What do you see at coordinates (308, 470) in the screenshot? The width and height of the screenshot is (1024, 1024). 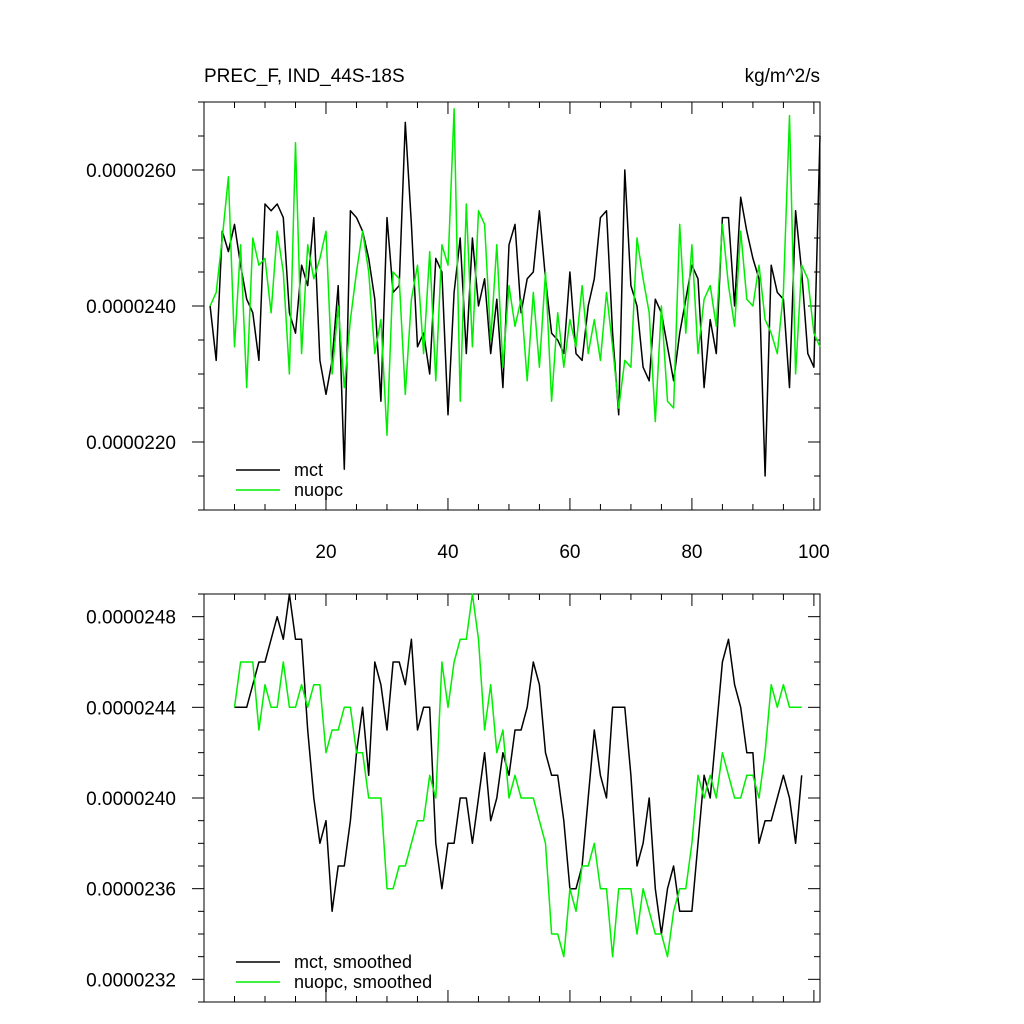 I see `legend-label-mct: mct` at bounding box center [308, 470].